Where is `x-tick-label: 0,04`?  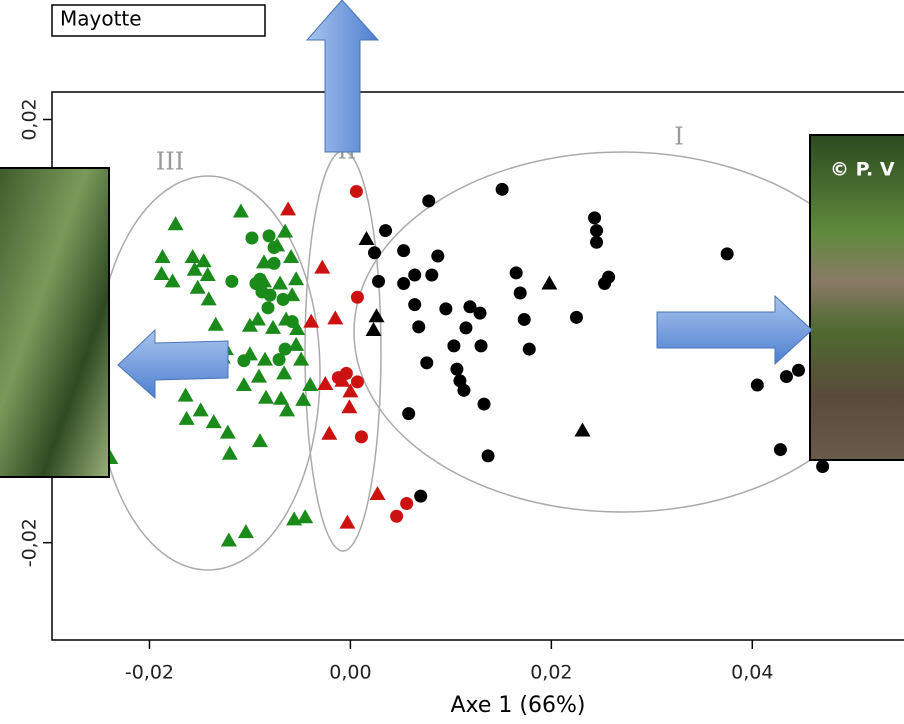
x-tick-label: 0,04 is located at coordinates (752, 673).